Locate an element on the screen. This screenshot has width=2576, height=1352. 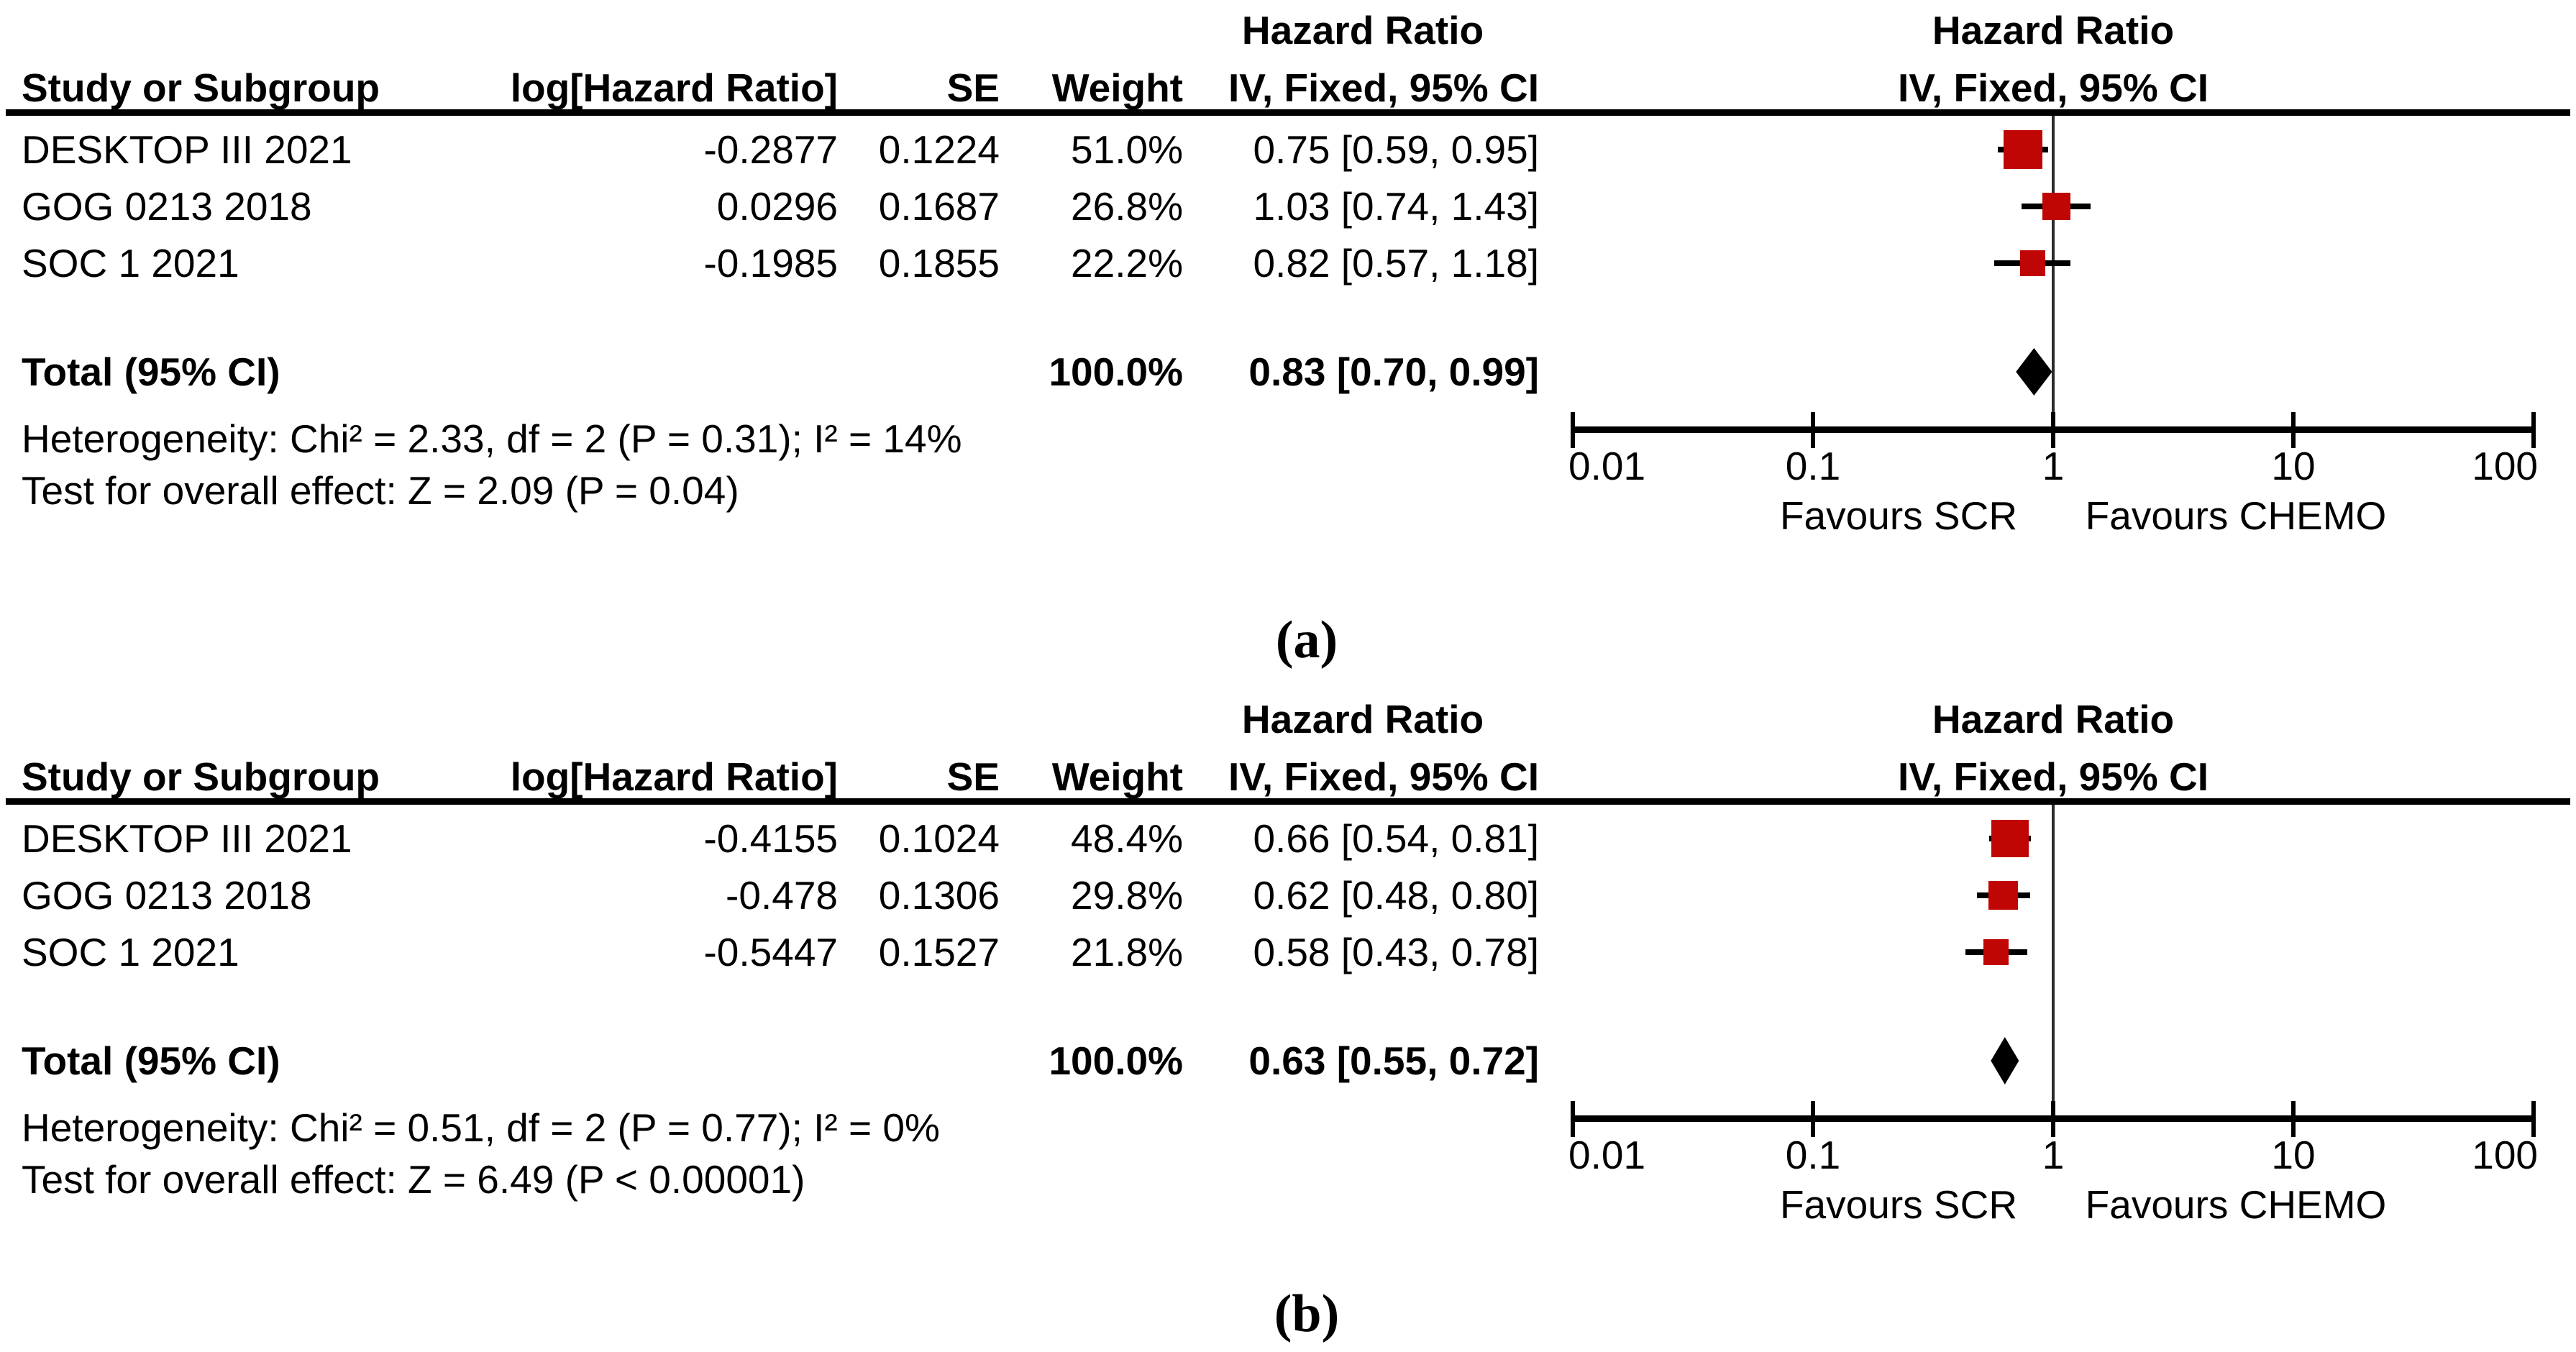
log-hr-value: -0.478 is located at coordinates (782, 896).